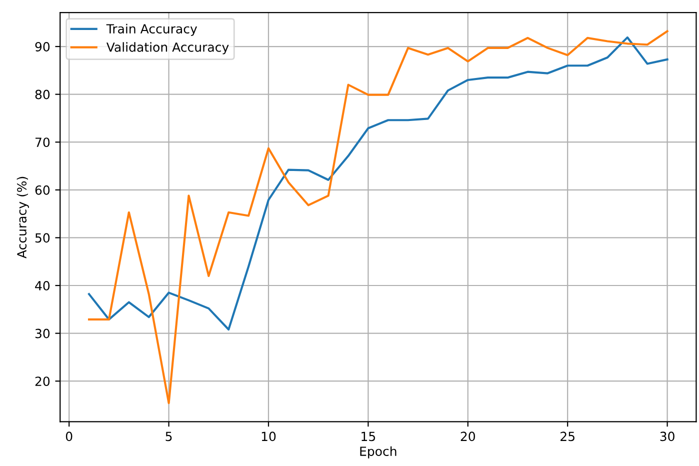 The width and height of the screenshot is (699, 466). Describe the element at coordinates (69, 437) in the screenshot. I see `x-tick-label: 0` at that location.